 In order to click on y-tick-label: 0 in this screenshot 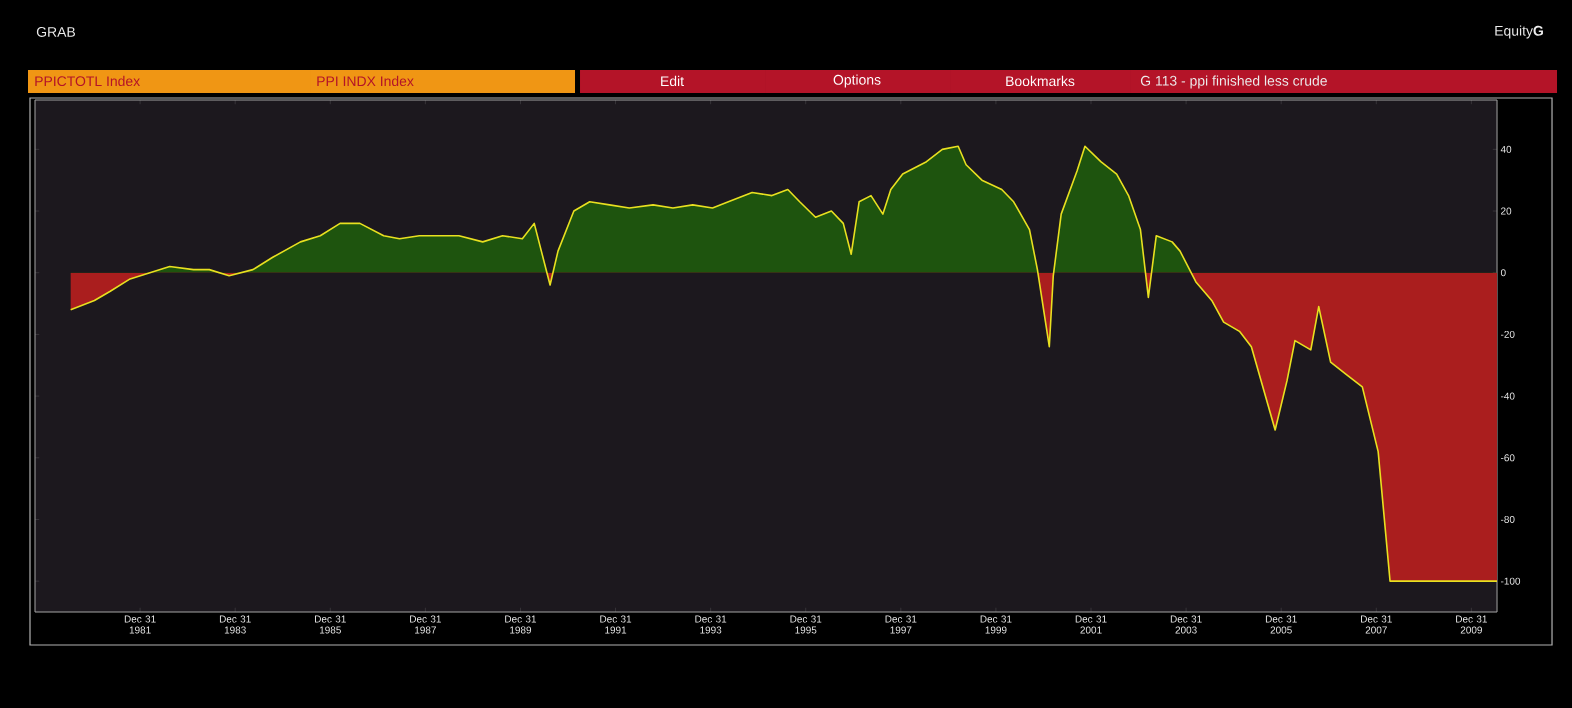, I will do `click(1503, 273)`.